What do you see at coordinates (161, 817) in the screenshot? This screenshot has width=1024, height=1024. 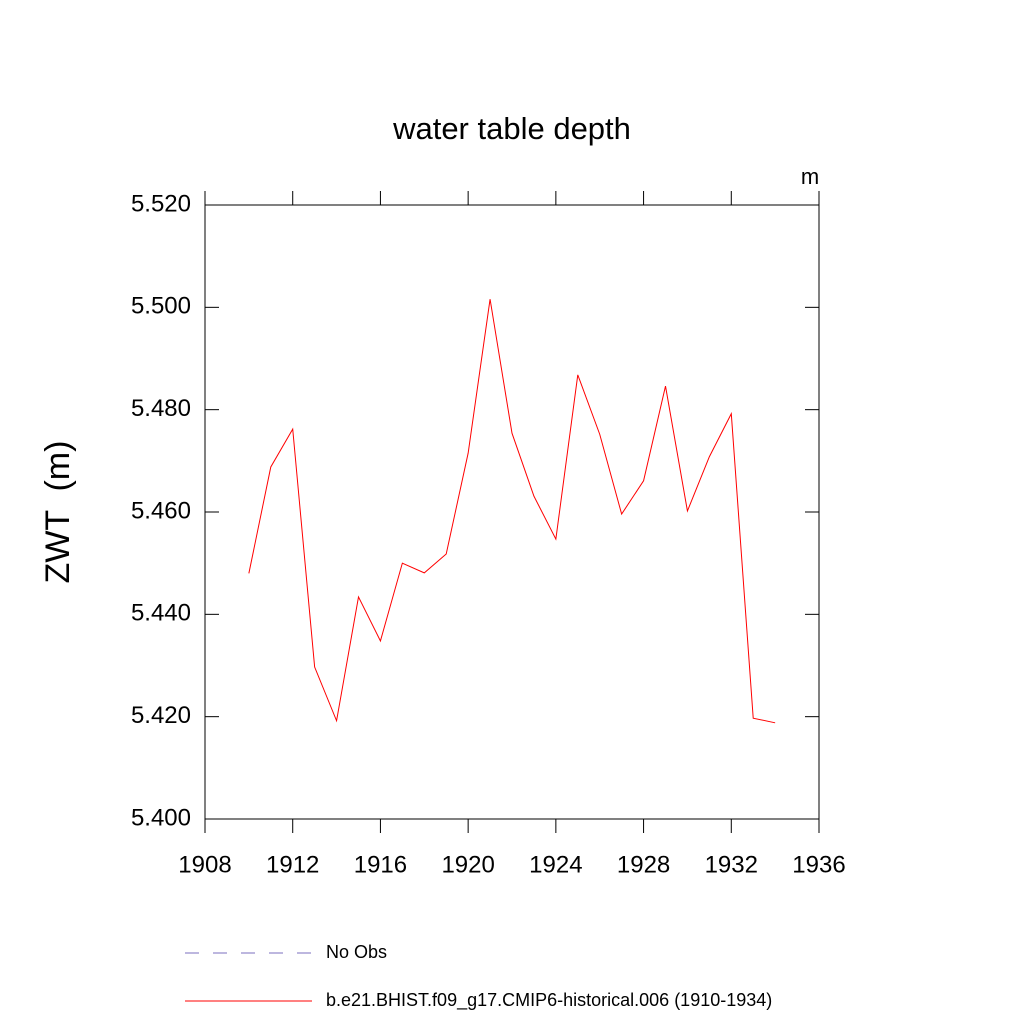 I see `y-tick-label: 5.400` at bounding box center [161, 817].